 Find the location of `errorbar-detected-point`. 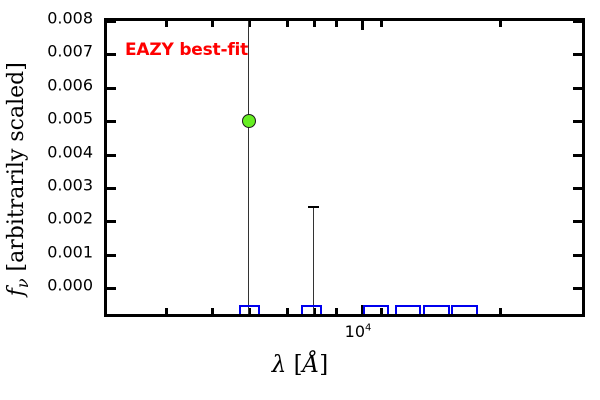

errorbar-detected-point is located at coordinates (248, 167).